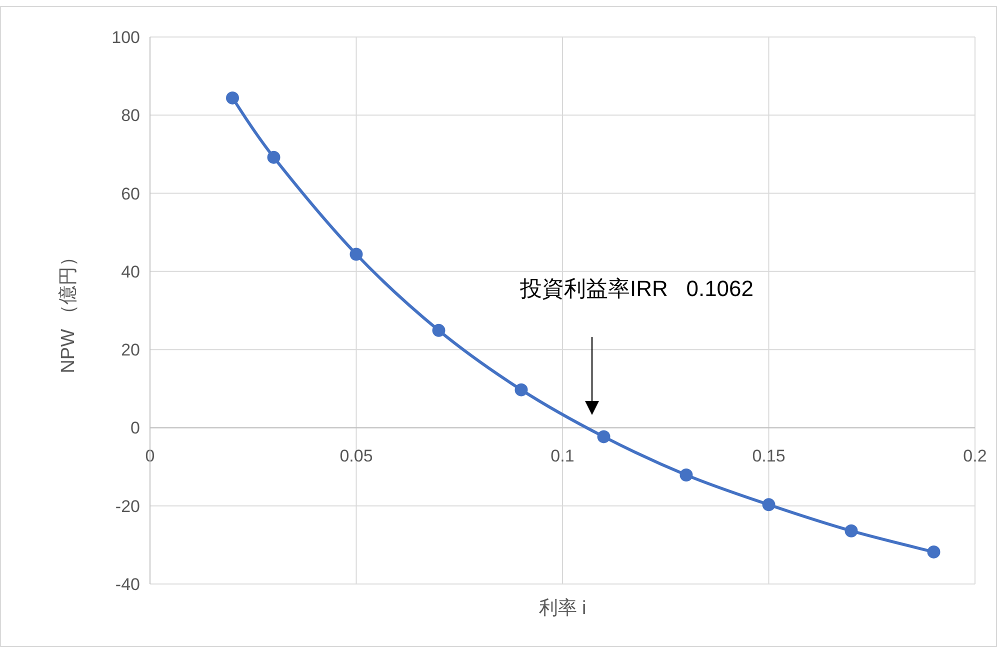 This screenshot has width=1000, height=652. What do you see at coordinates (562, 608) in the screenshot?
I see `x-axis-title: 利率 i` at bounding box center [562, 608].